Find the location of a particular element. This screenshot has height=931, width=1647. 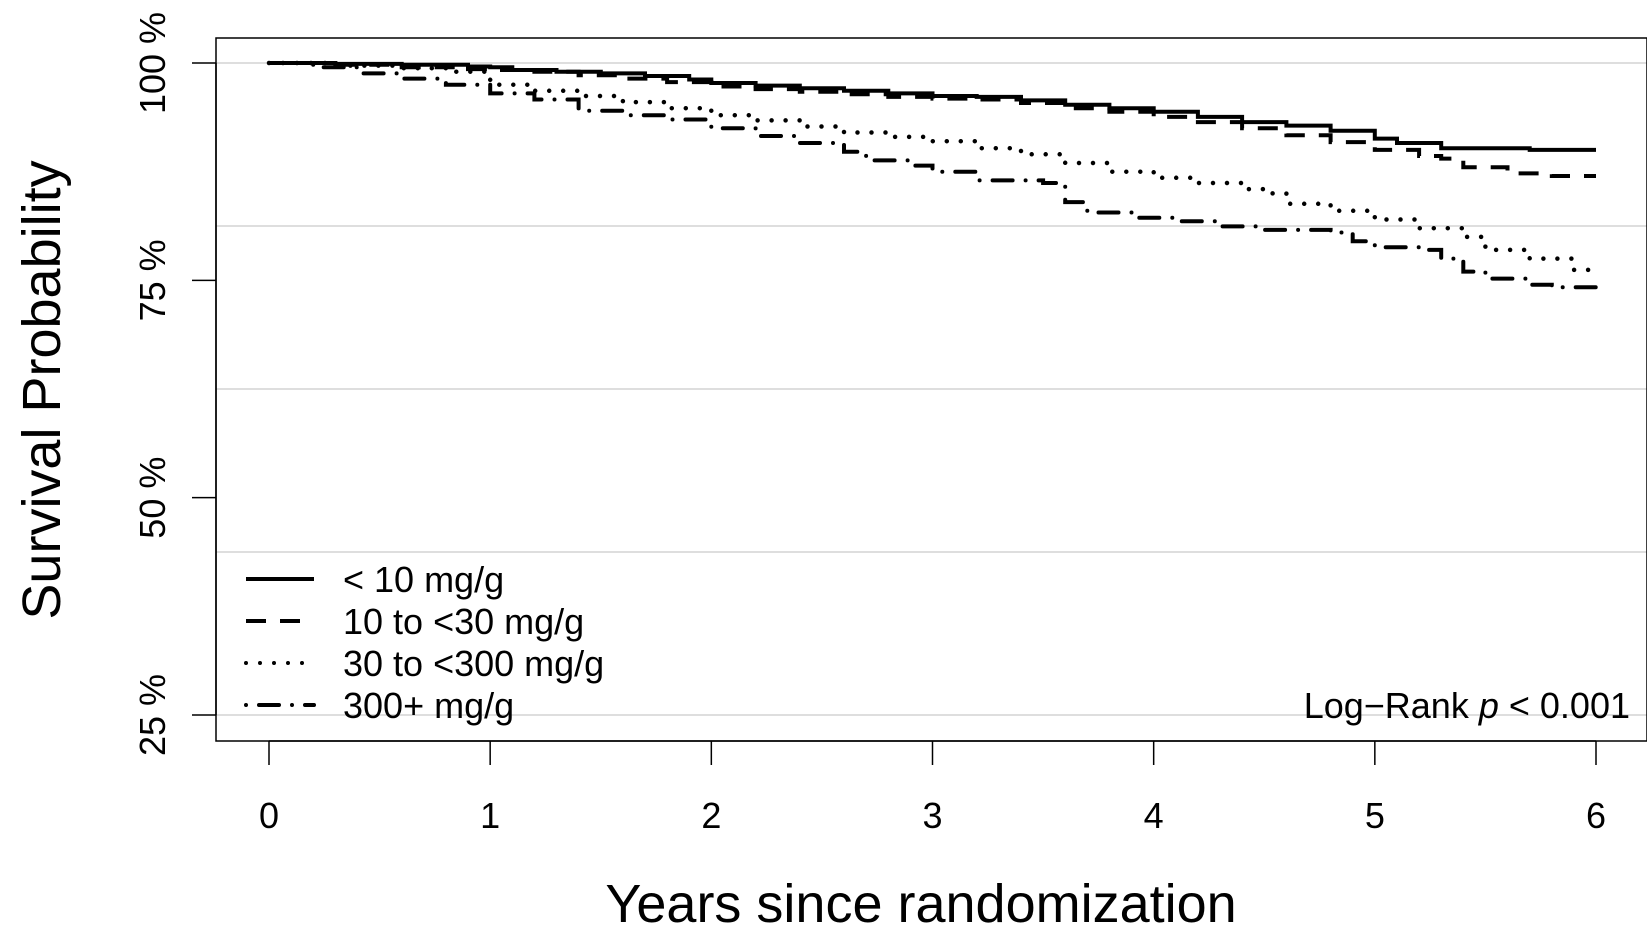

x-tick-label: 4 is located at coordinates (1154, 815).